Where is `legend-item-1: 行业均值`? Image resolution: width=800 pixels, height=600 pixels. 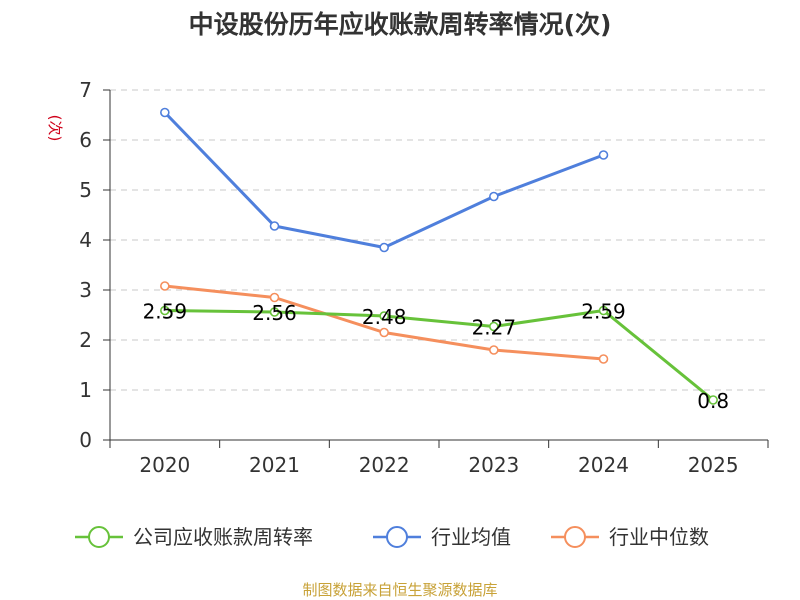
legend-item-1: 行业均值 is located at coordinates (442, 537).